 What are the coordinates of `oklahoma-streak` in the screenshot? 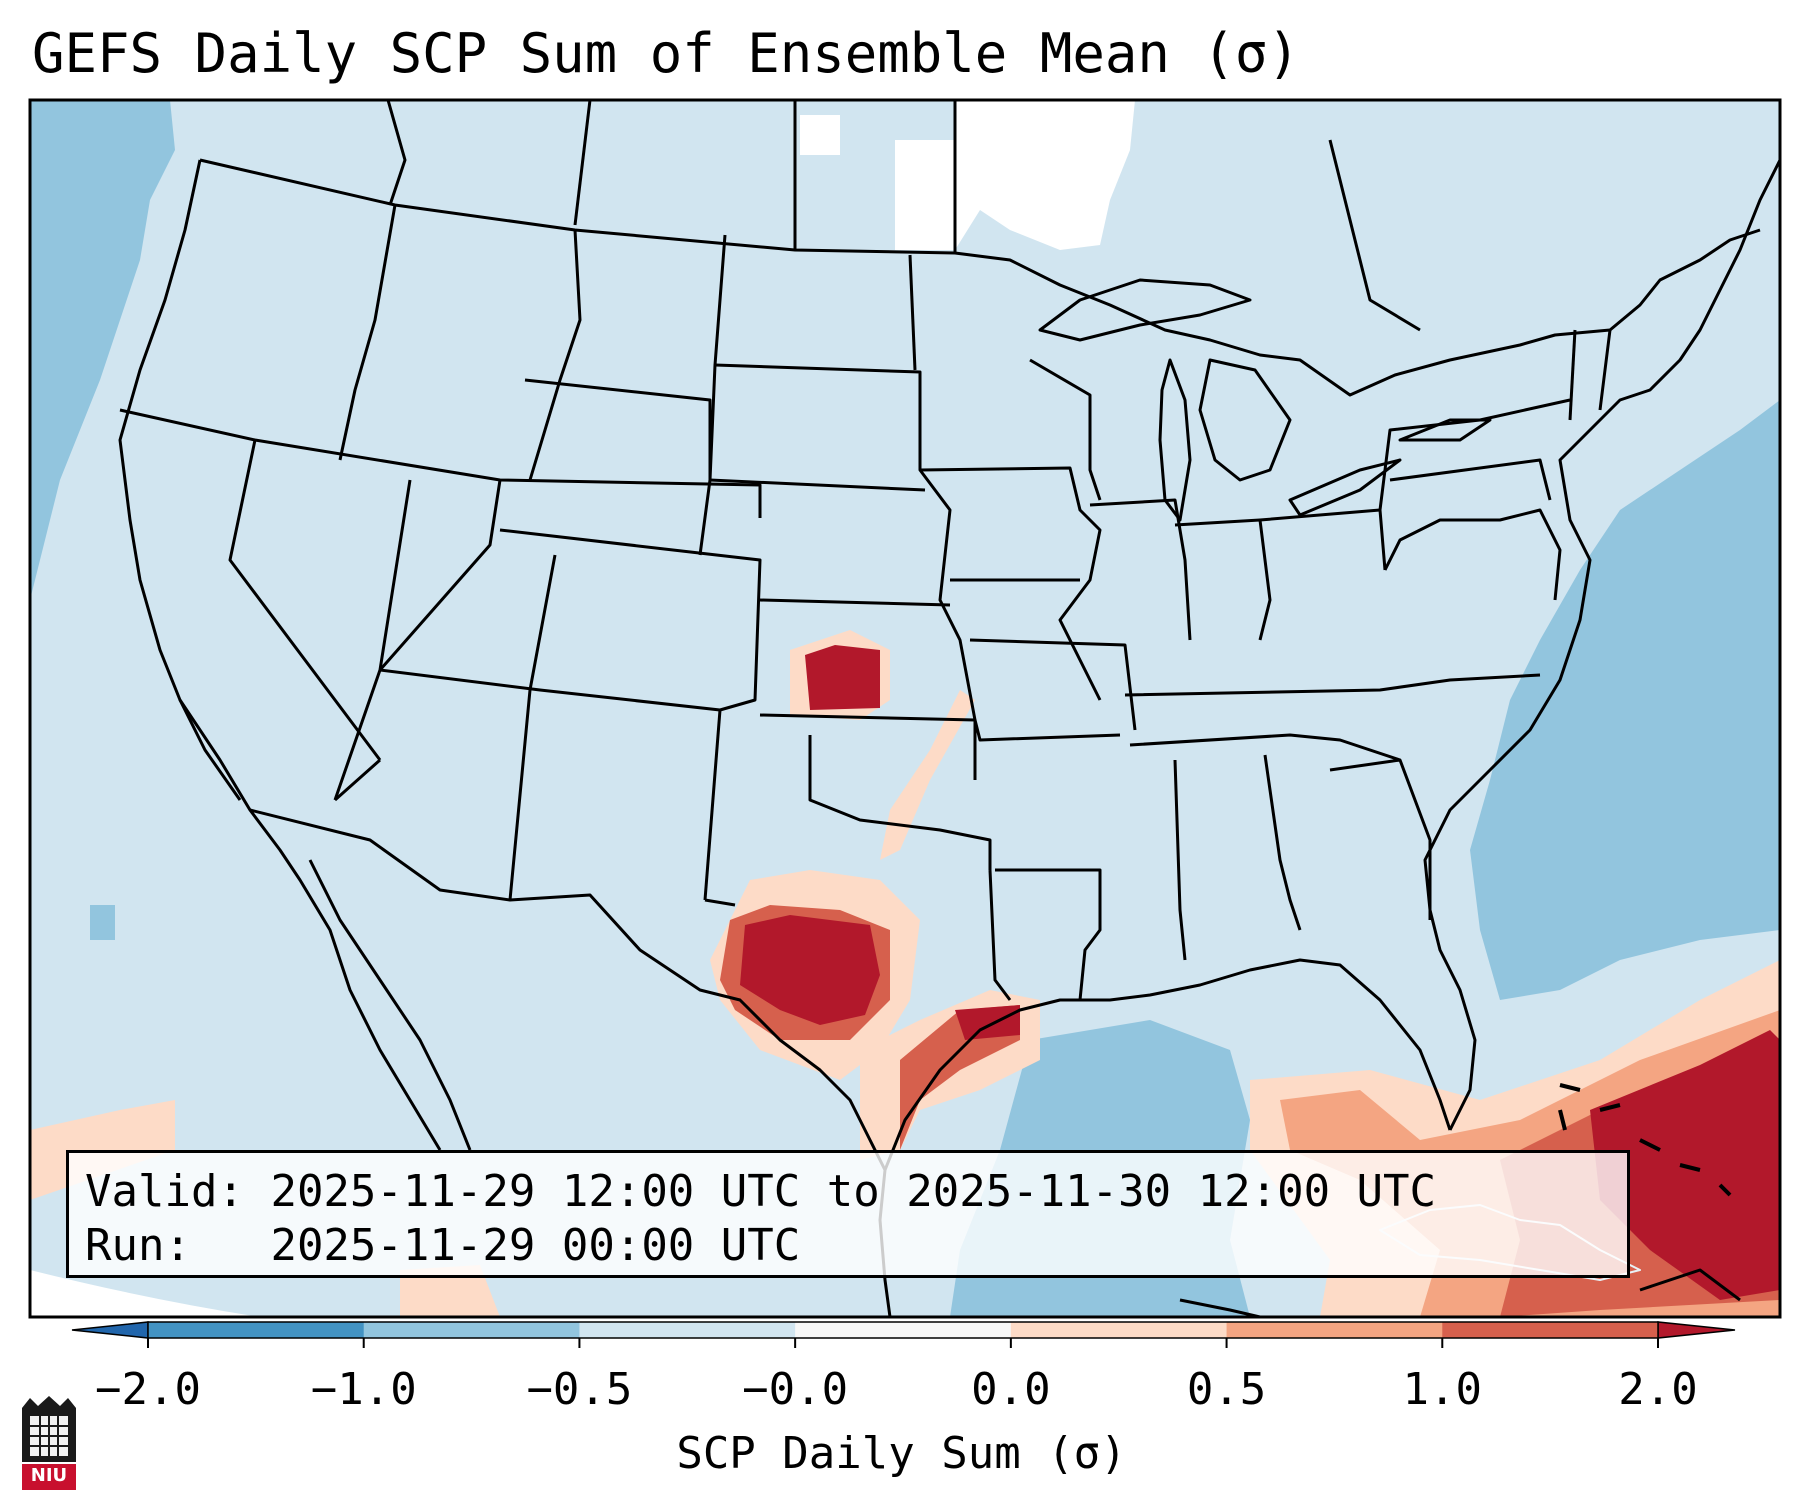 It's located at (927, 775).